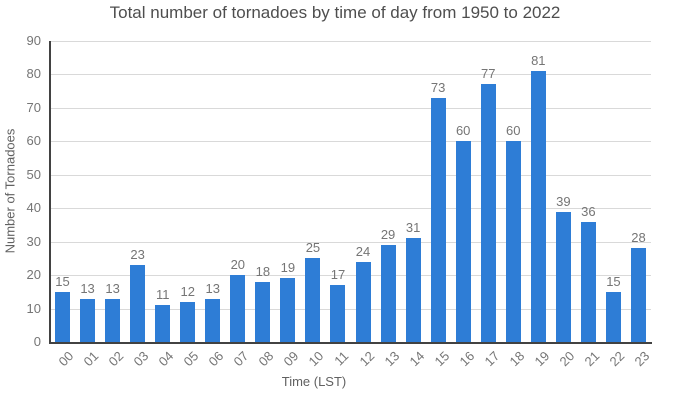 The width and height of the screenshot is (700, 400). What do you see at coordinates (66, 359) in the screenshot?
I see `x-tick-label-00: 00` at bounding box center [66, 359].